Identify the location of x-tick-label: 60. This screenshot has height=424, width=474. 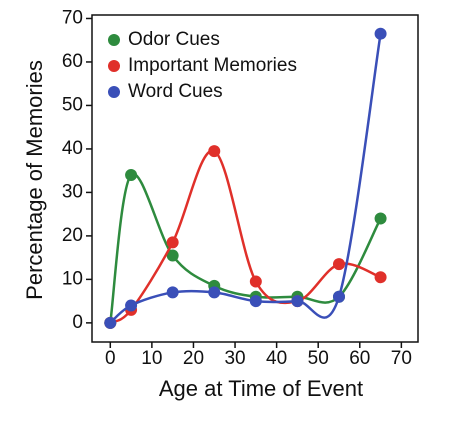
(359, 358).